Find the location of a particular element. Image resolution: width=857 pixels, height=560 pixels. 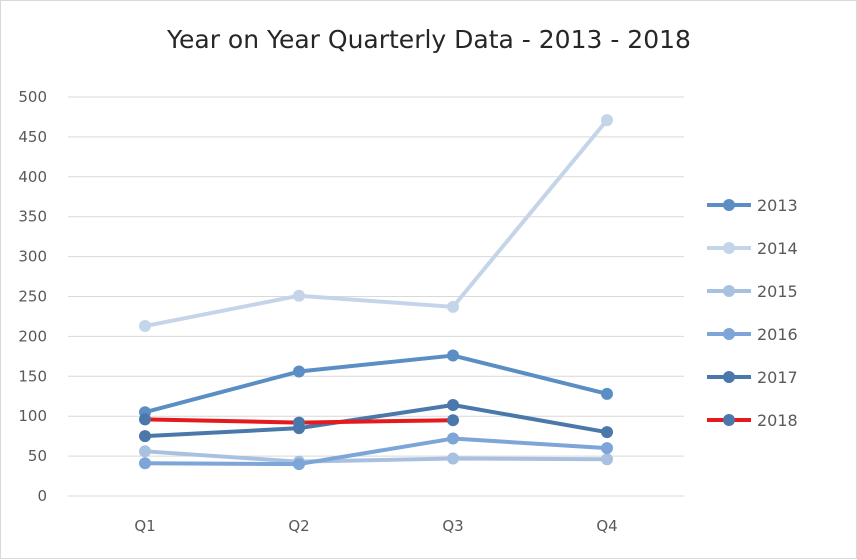

legend-item: 2014 is located at coordinates (752, 248).